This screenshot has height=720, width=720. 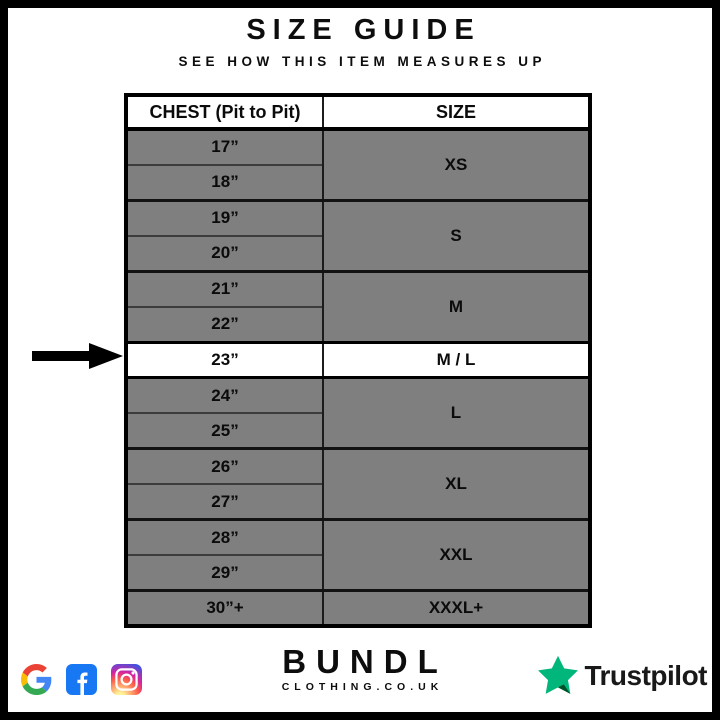 I want to click on table-row: 17” XS, so click(x=358, y=163).